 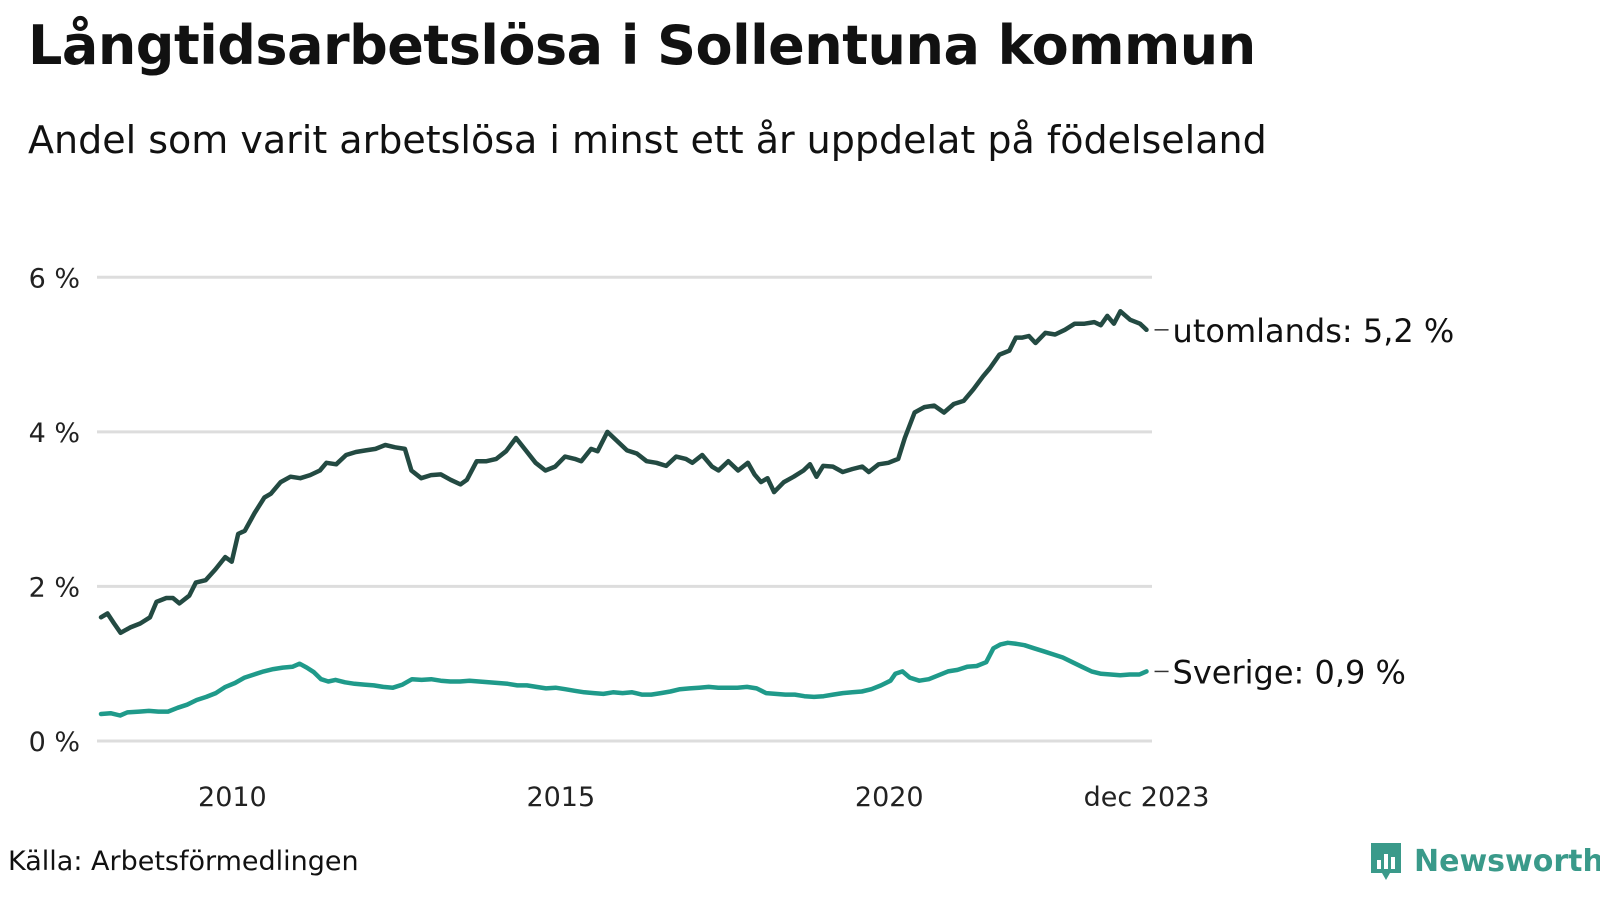 I want to click on y-axis-ticks: 0 % 2 % 4 % 6 %, so click(x=54, y=510).